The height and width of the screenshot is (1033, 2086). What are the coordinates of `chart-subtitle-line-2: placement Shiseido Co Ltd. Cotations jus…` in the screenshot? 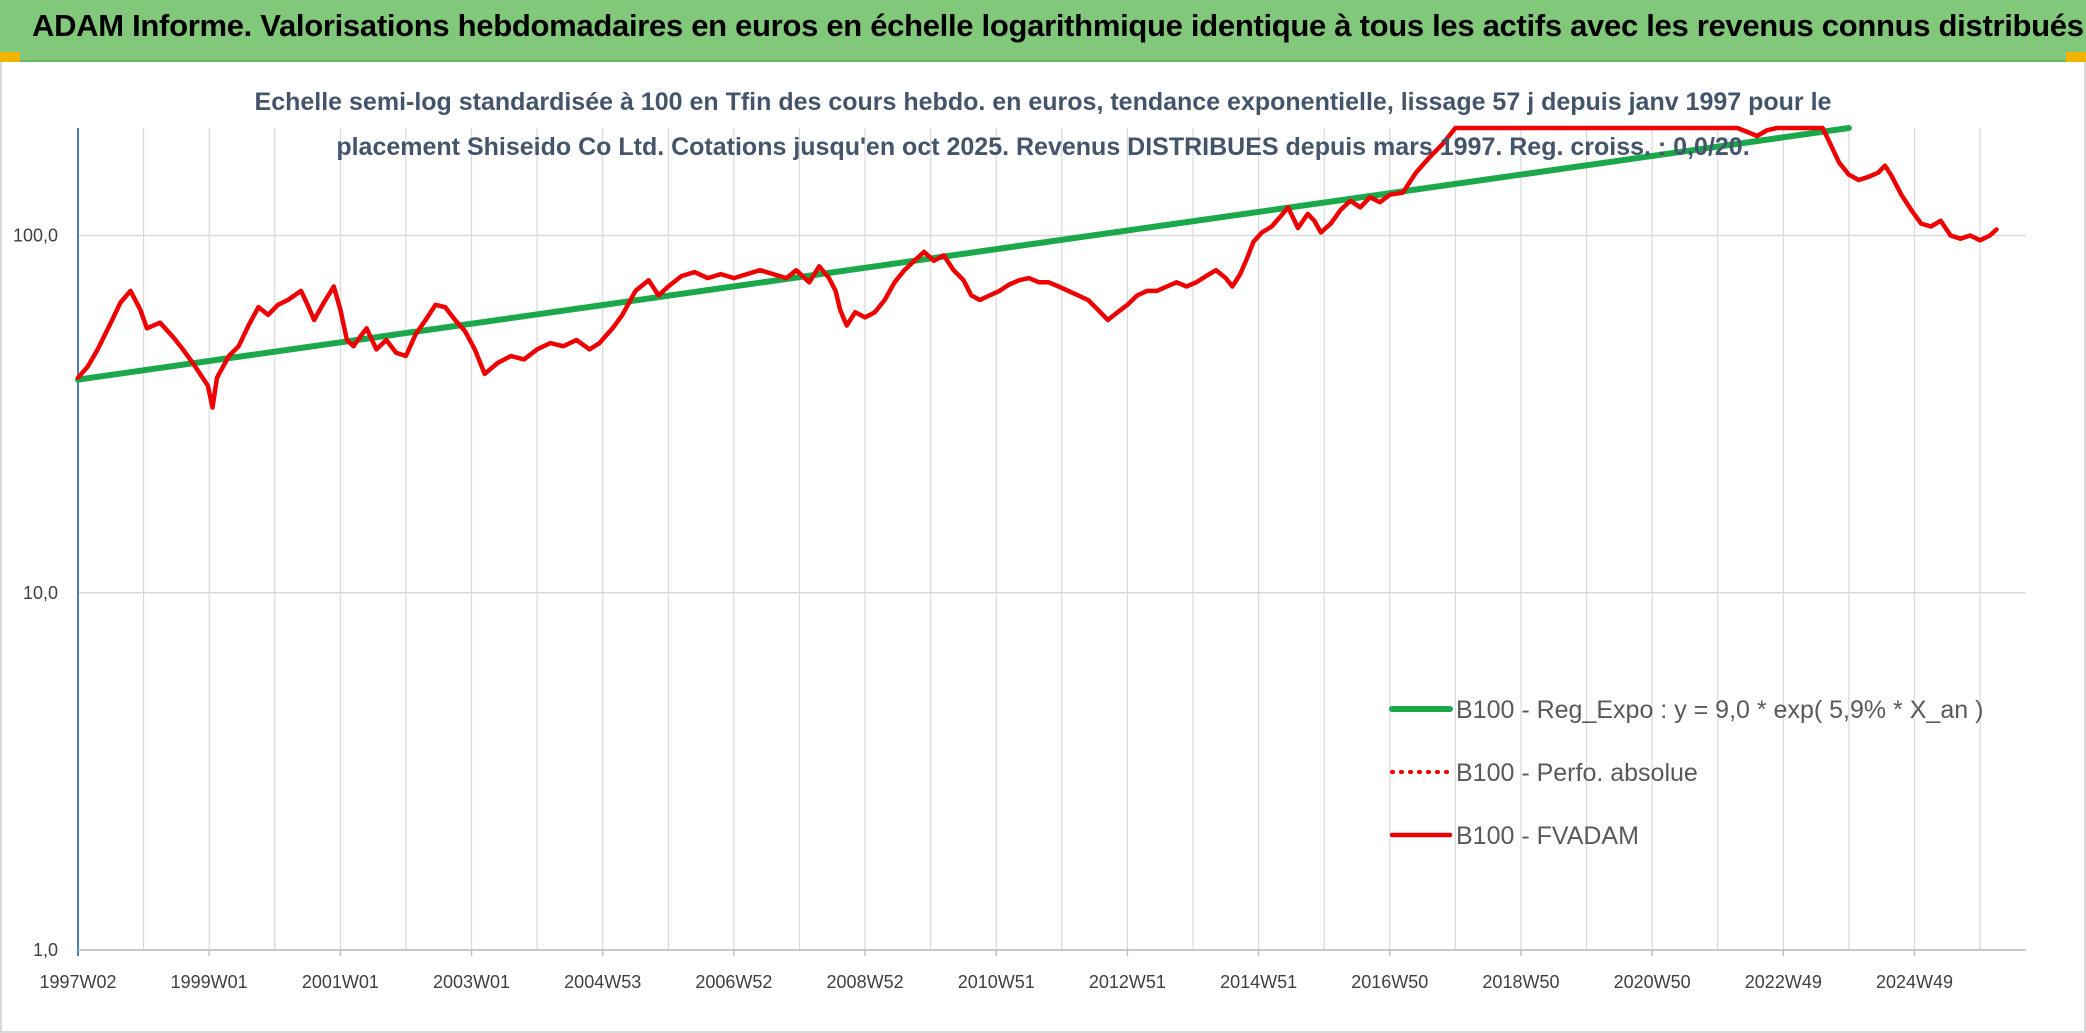 It's located at (1043, 147).